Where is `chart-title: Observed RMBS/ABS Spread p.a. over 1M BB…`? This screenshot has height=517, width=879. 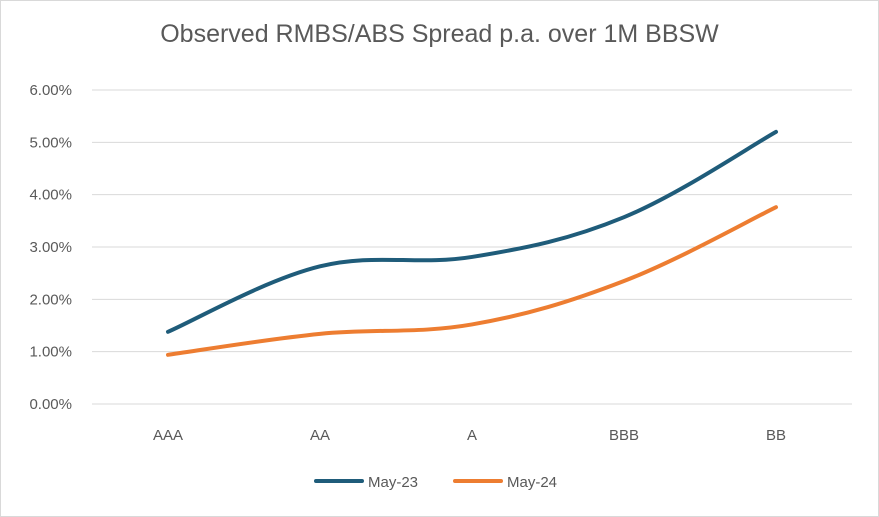
chart-title: Observed RMBS/ABS Spread p.a. over 1M BB… is located at coordinates (439, 34).